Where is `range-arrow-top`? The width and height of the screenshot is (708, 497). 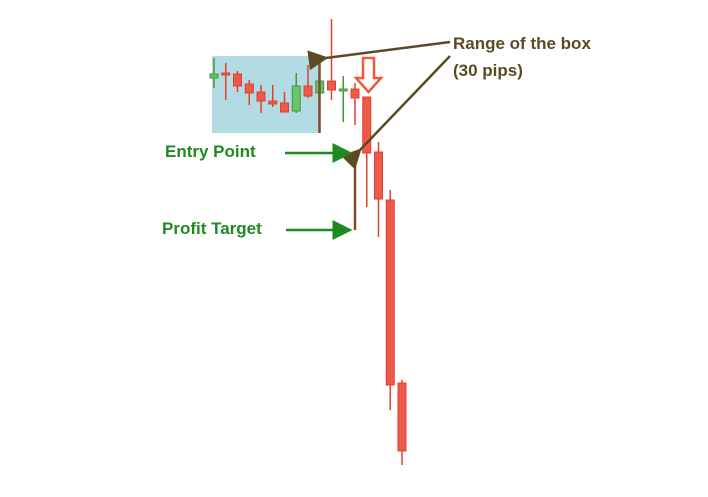 range-arrow-top is located at coordinates (379, 55).